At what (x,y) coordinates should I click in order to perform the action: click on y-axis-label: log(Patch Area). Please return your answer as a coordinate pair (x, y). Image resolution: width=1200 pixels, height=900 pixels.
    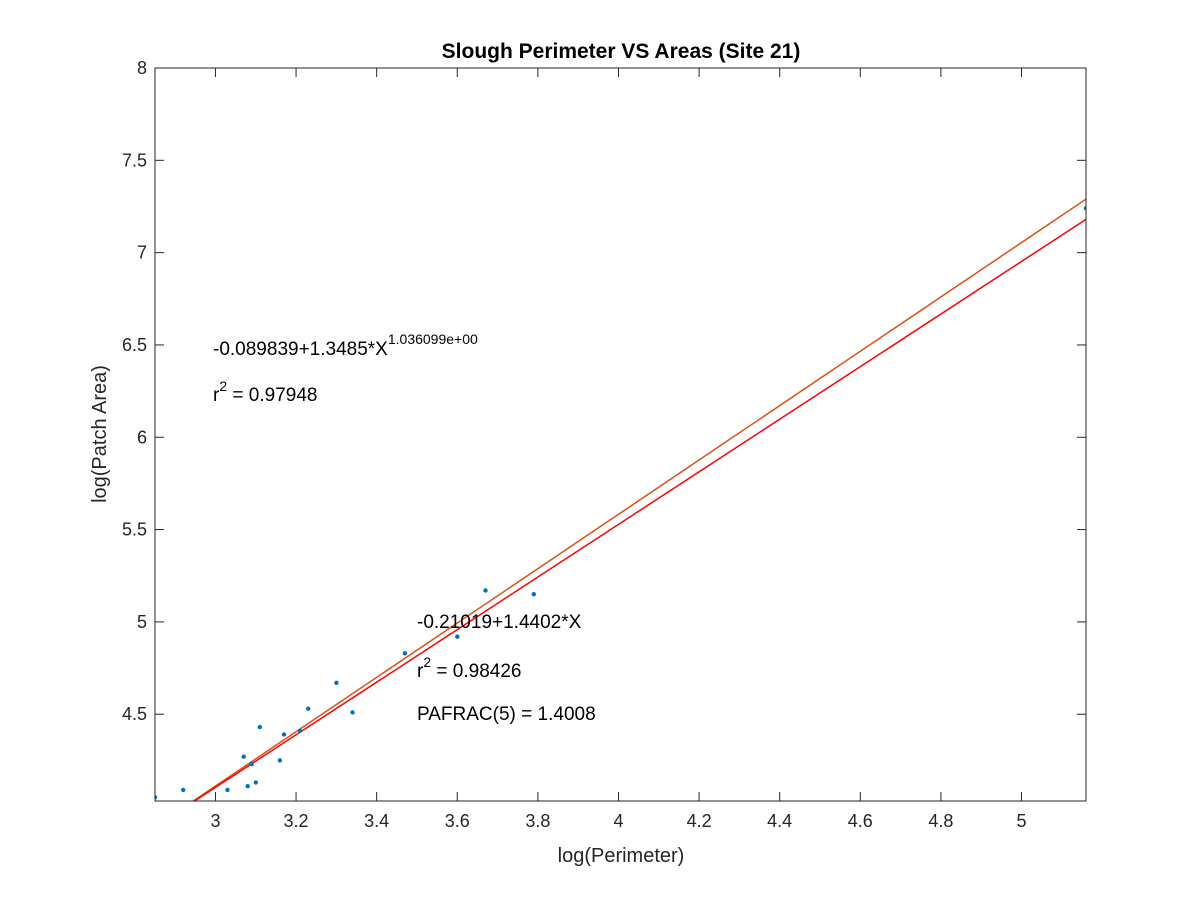
    Looking at the image, I should click on (100, 434).